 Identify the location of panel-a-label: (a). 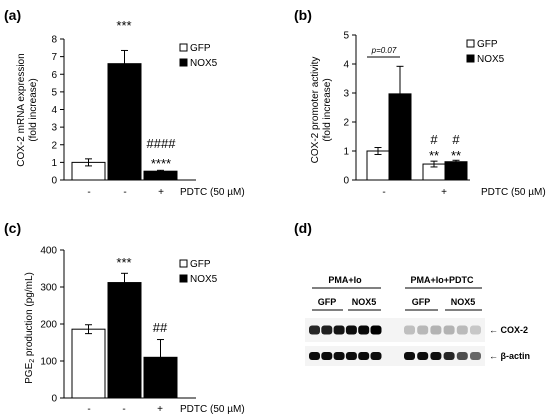
(12, 15).